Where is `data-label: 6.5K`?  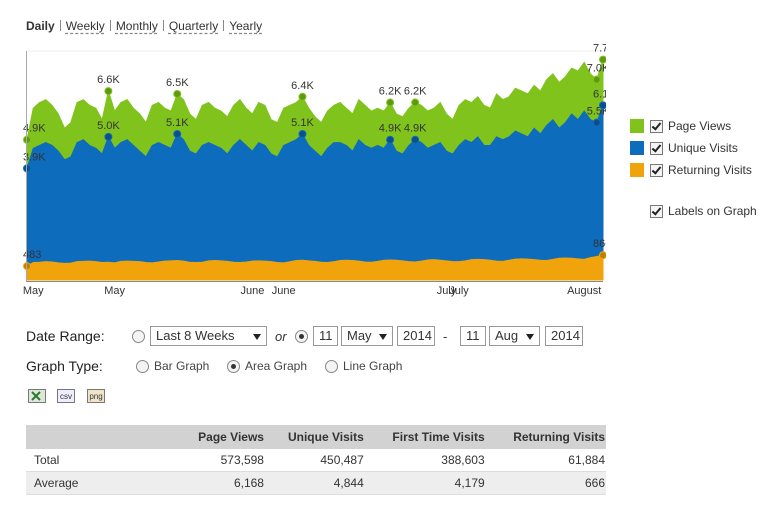 data-label: 6.5K is located at coordinates (177, 83).